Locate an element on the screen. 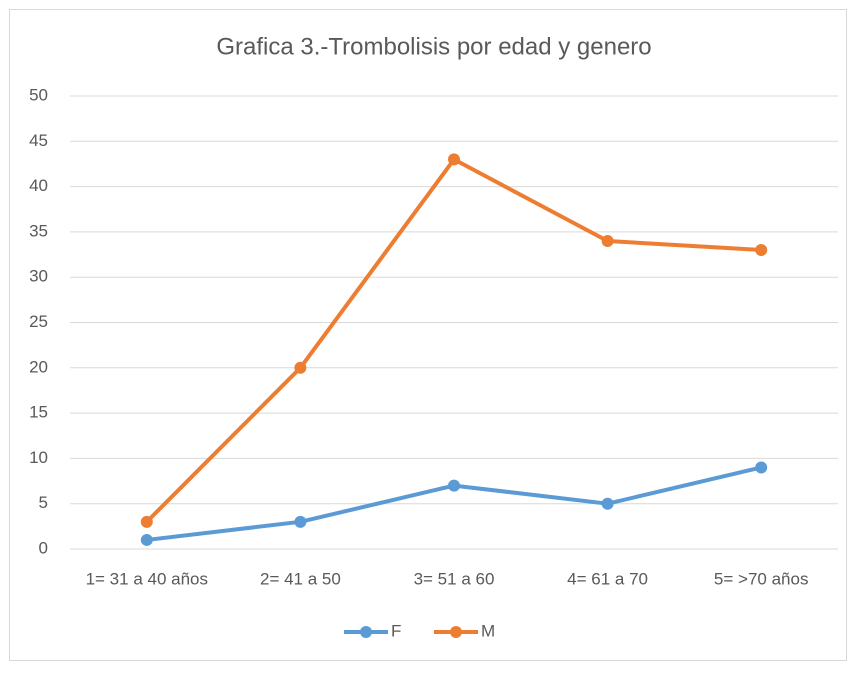  x-tick-label: 3= 51 a 60 is located at coordinates (454, 578).